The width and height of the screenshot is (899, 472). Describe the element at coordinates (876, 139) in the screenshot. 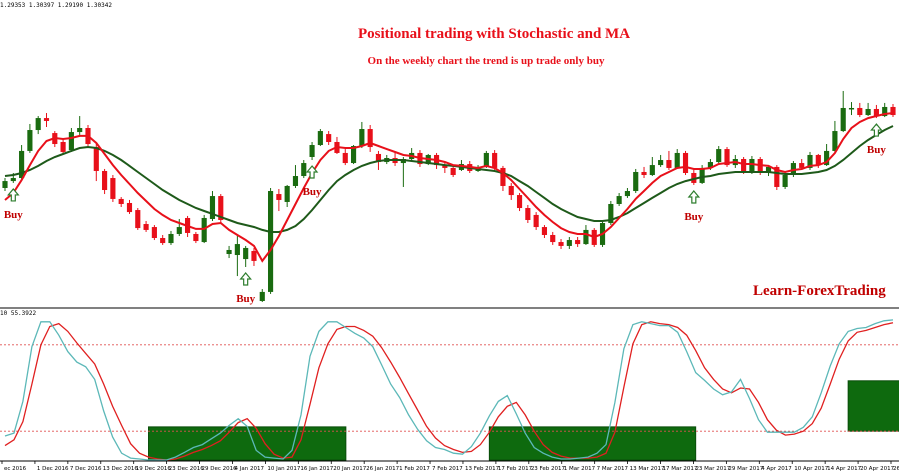

I see `buy-signal: Buy` at that location.